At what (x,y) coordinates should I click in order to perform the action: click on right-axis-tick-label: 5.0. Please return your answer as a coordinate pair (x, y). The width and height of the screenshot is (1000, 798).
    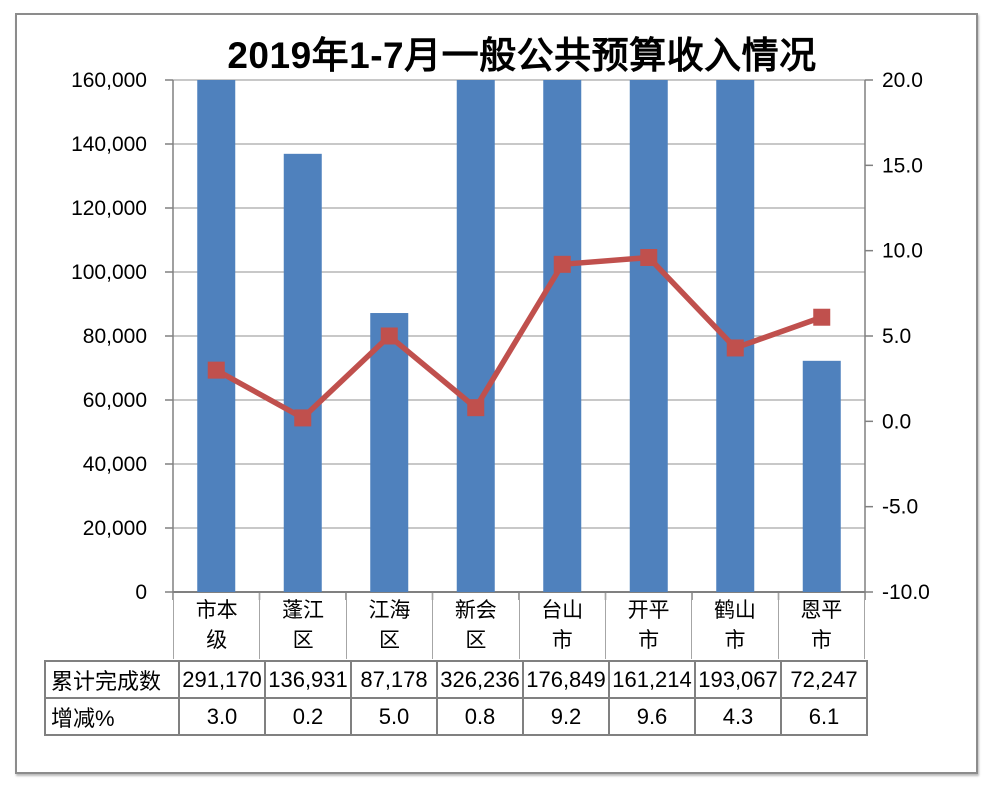
    Looking at the image, I should click on (896, 336).